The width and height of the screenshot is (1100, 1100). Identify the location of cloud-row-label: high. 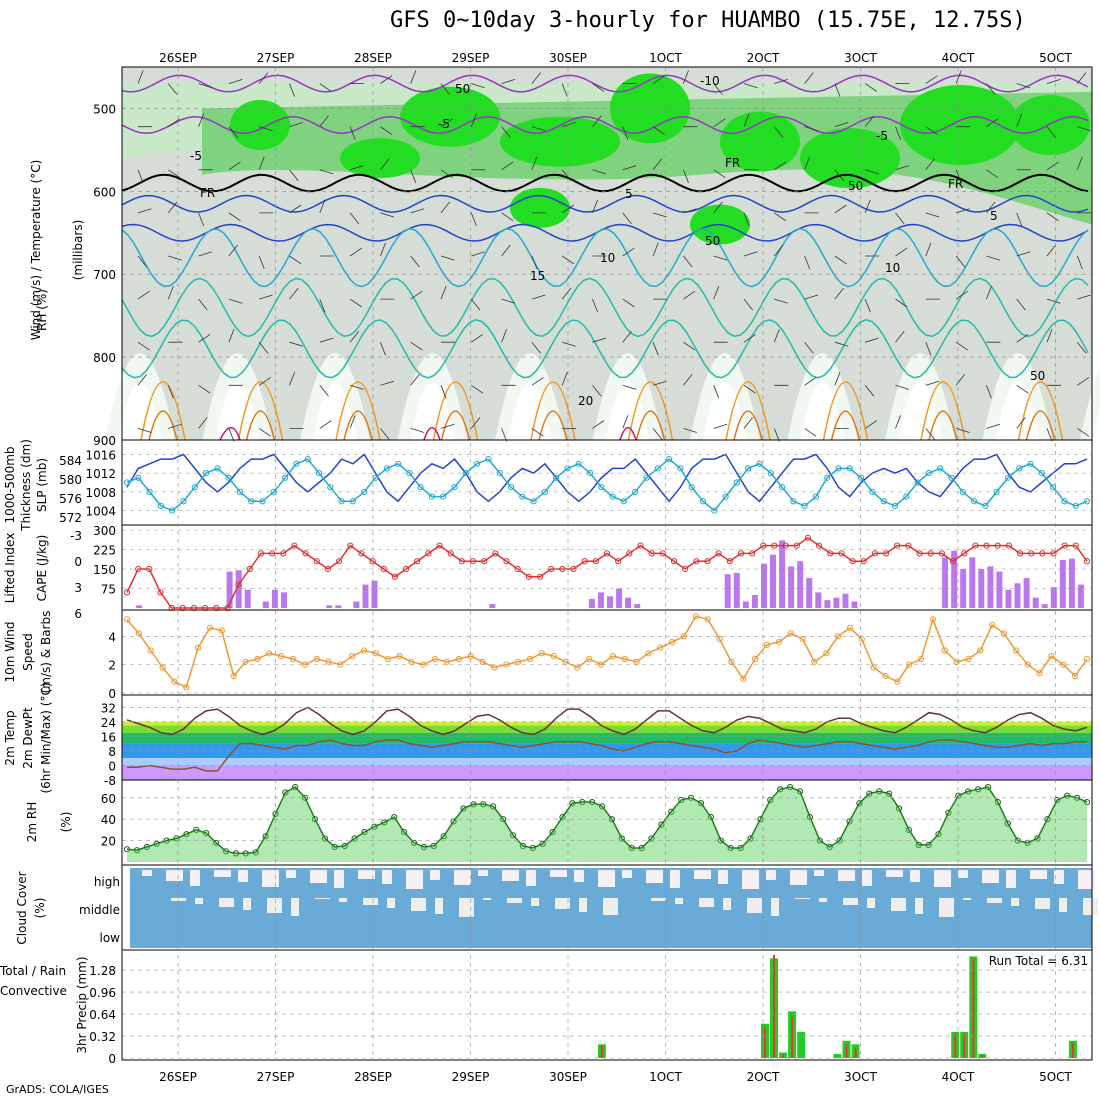
(107, 882).